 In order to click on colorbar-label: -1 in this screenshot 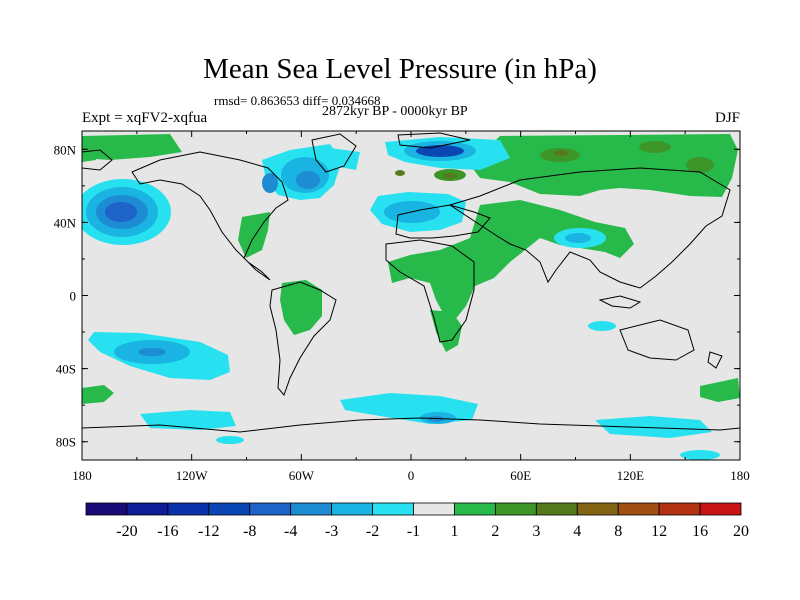, I will do `click(413, 531)`.